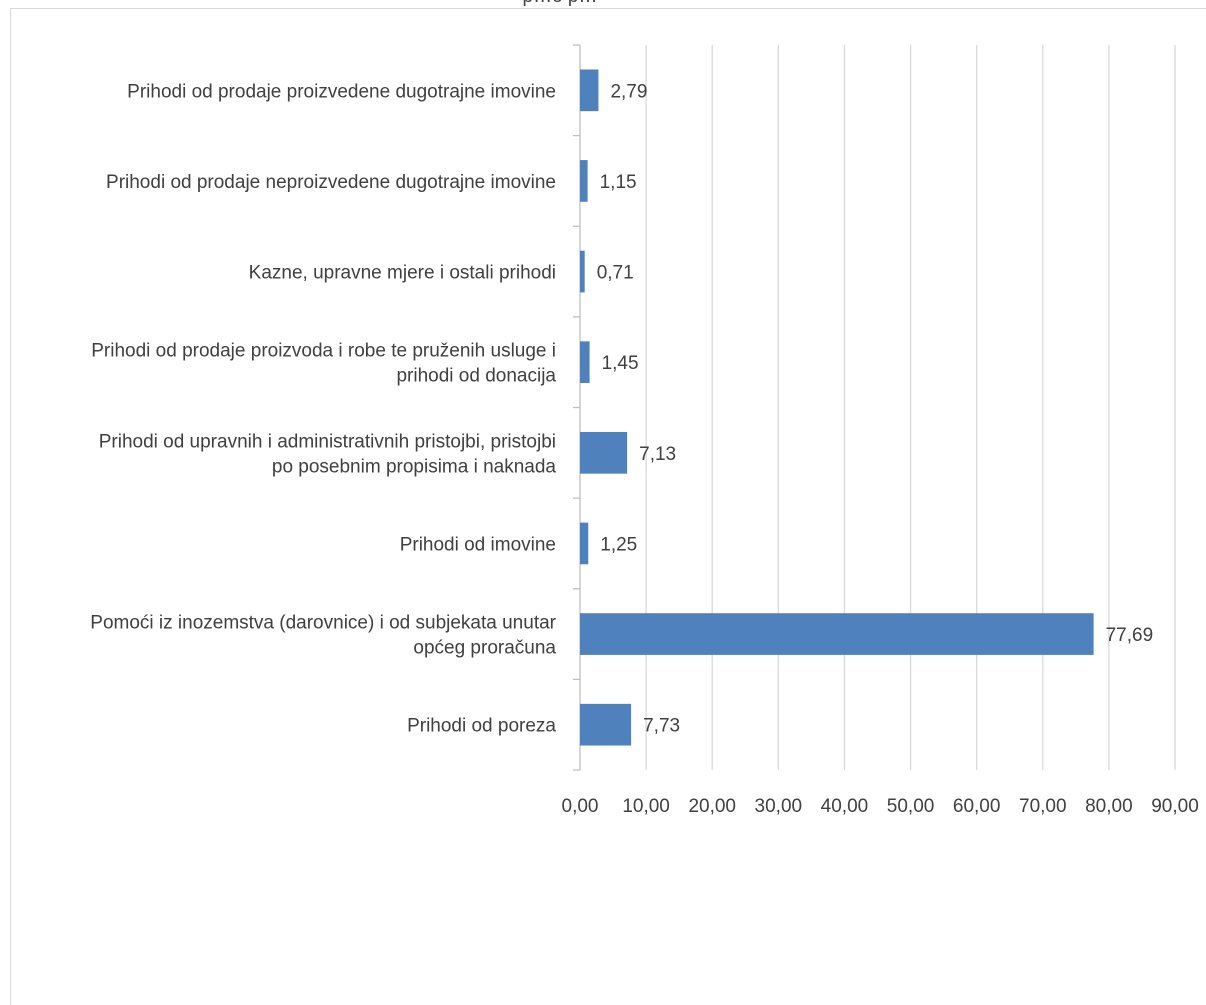 This screenshot has width=1206, height=1005. Describe the element at coordinates (779, 806) in the screenshot. I see `x-tick-label-3: 30,00` at that location.